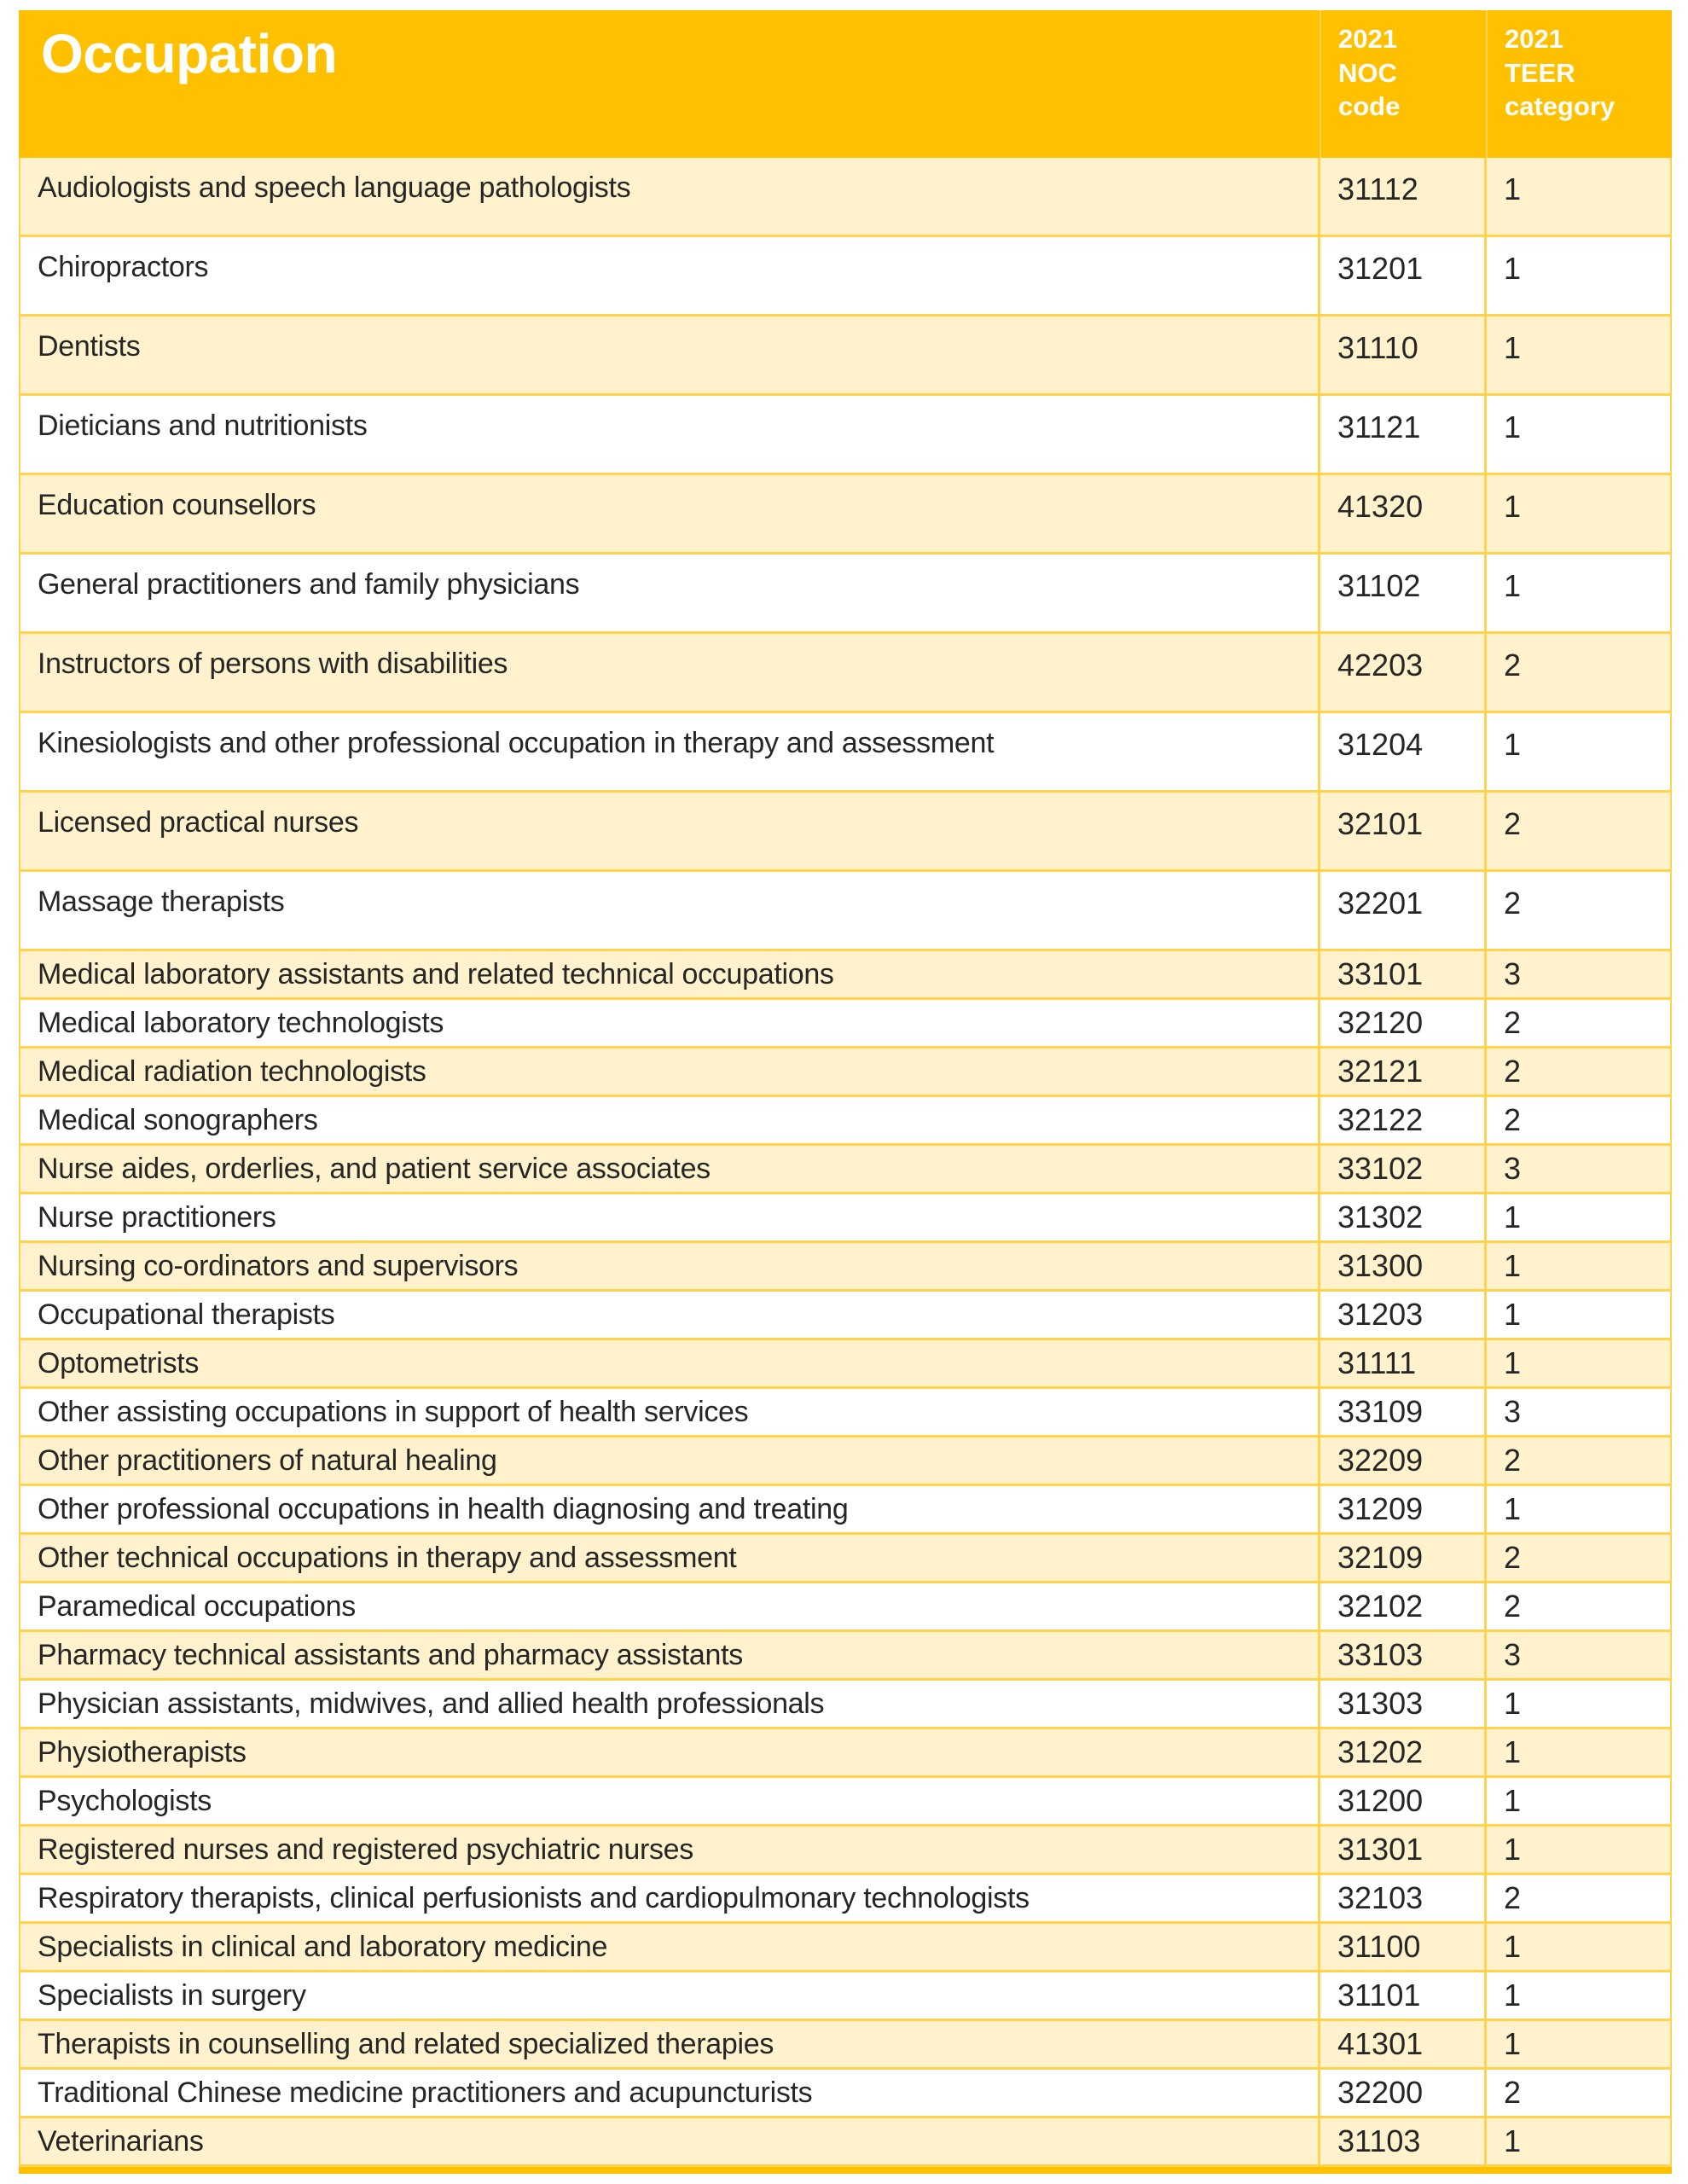 The image size is (1688, 2184). I want to click on noc-code-cell: 31300, so click(1401, 1266).